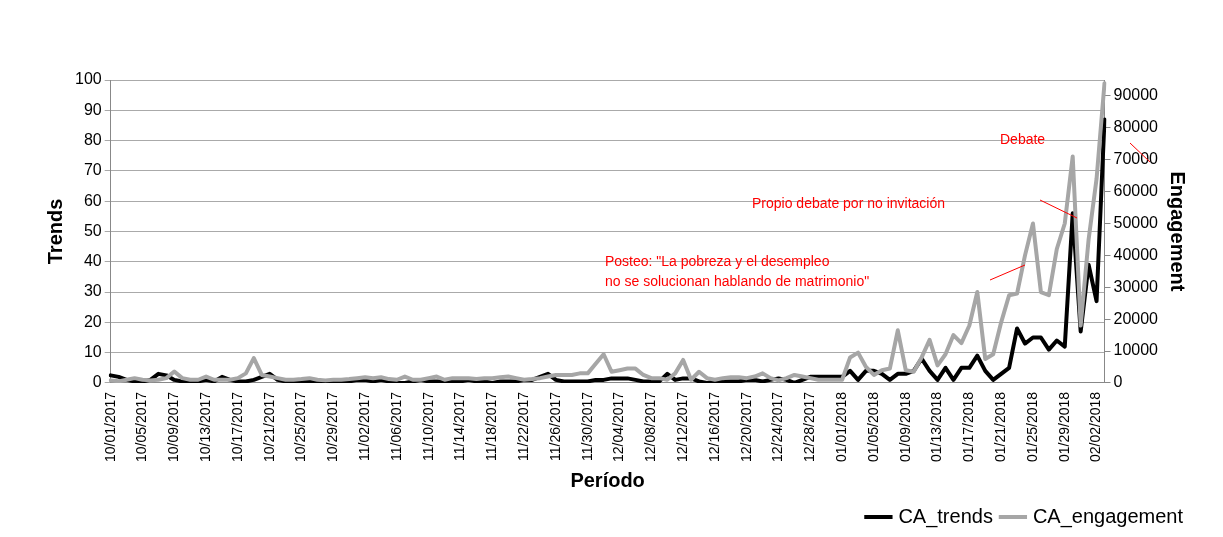 The height and width of the screenshot is (537, 1223). Describe the element at coordinates (54, 231) in the screenshot. I see `y-axis-title: Trends` at that location.